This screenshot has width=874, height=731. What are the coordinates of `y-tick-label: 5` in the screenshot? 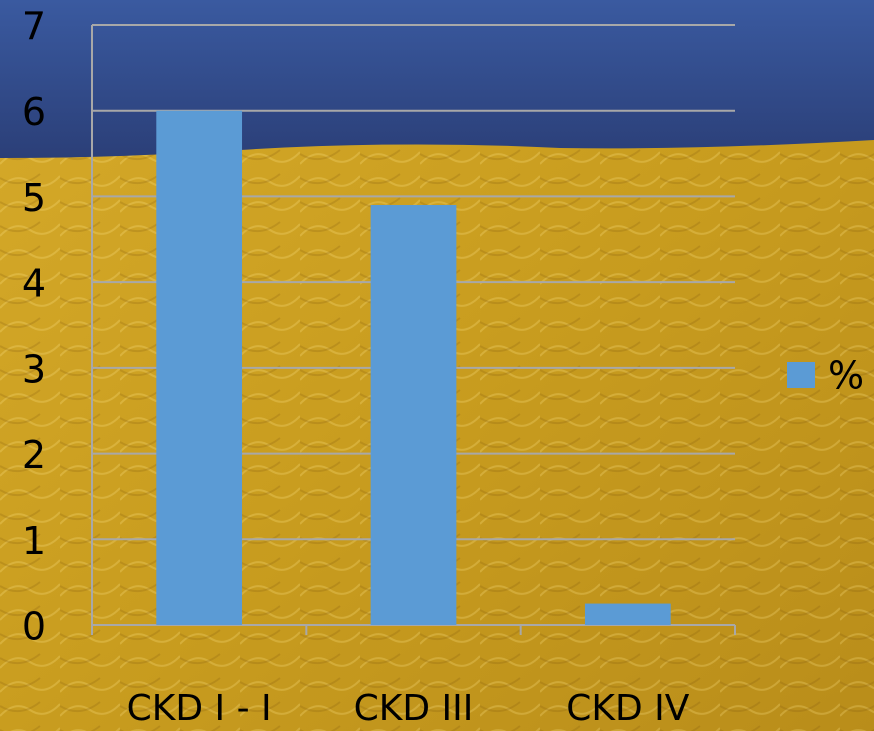 It's located at (34, 198).